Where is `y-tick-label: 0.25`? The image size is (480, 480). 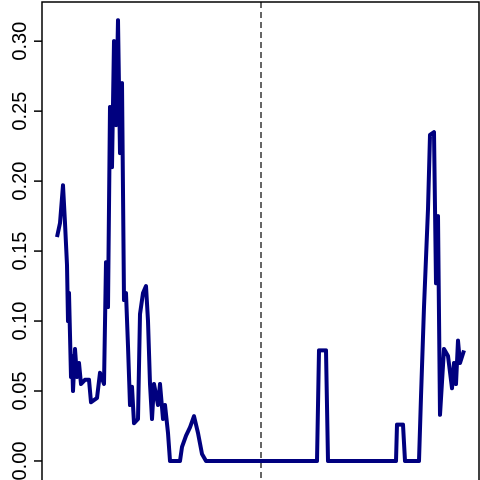
y-tick-label: 0.25 is located at coordinates (20, 111).